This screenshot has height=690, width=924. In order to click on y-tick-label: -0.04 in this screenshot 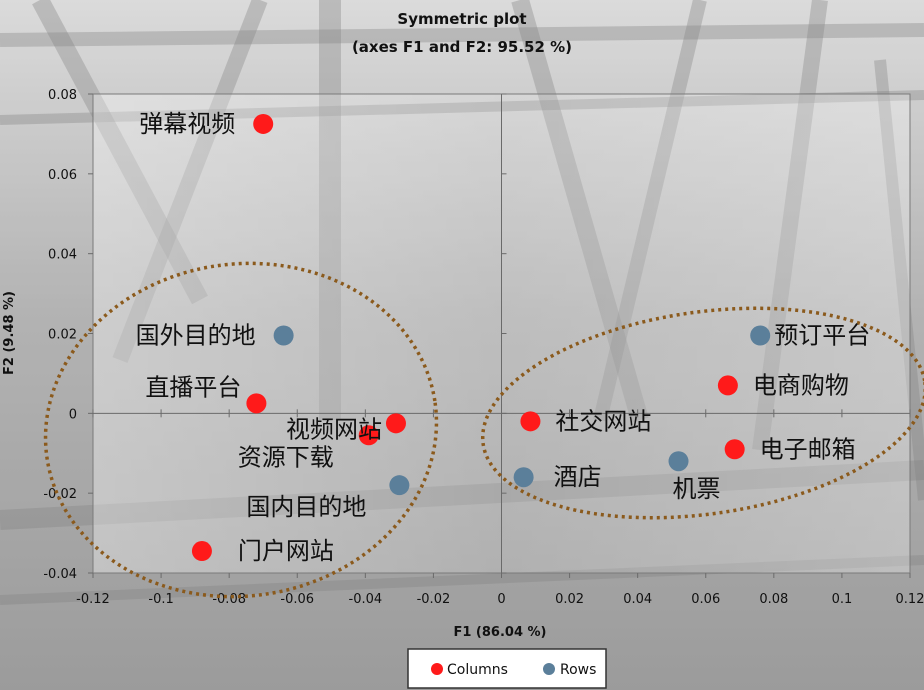, I will do `click(60, 574)`.